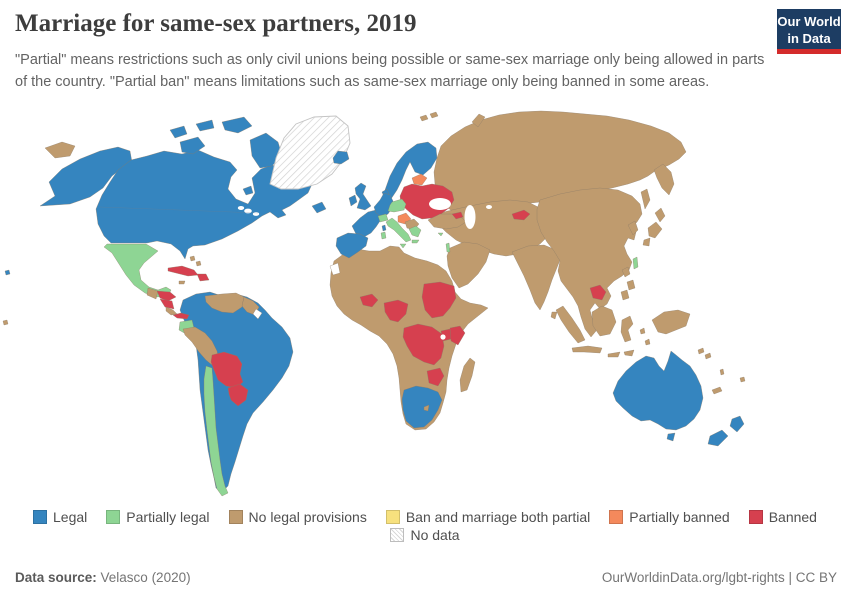 The height and width of the screenshot is (600, 850). I want to click on region-greenland, so click(310, 152).